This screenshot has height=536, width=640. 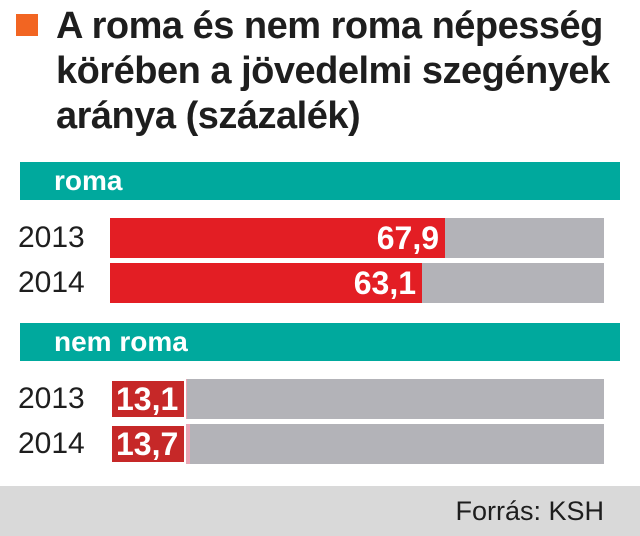 What do you see at coordinates (266, 283) in the screenshot?
I see `bar: 63,1` at bounding box center [266, 283].